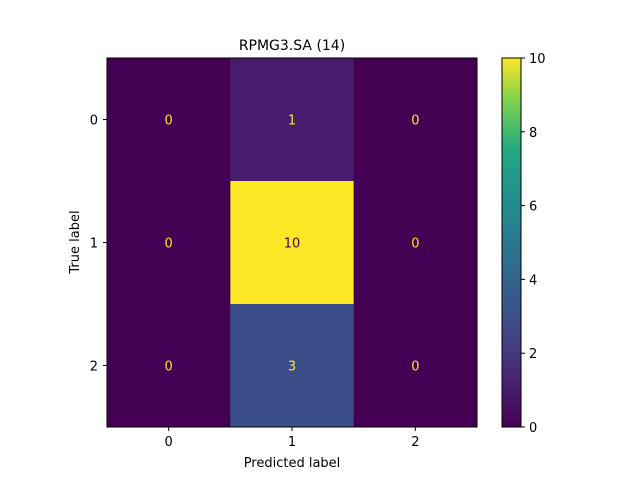 Image resolution: width=640 pixels, height=480 pixels. Describe the element at coordinates (533, 280) in the screenshot. I see `colorbar-tick-label: 4` at that location.